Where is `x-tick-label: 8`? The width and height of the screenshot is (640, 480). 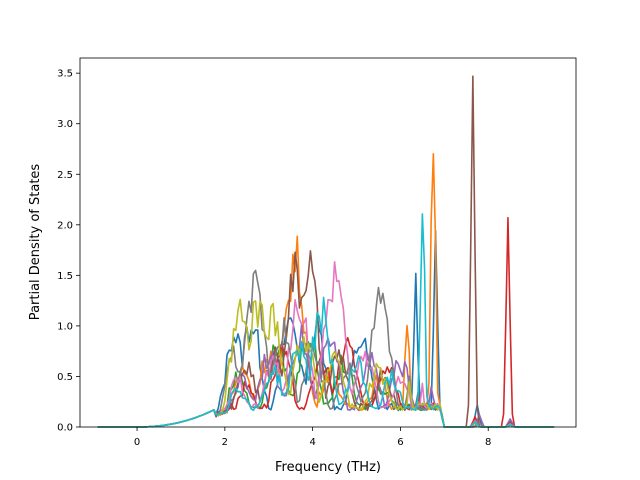
x-tick-label: 8 is located at coordinates (488, 442).